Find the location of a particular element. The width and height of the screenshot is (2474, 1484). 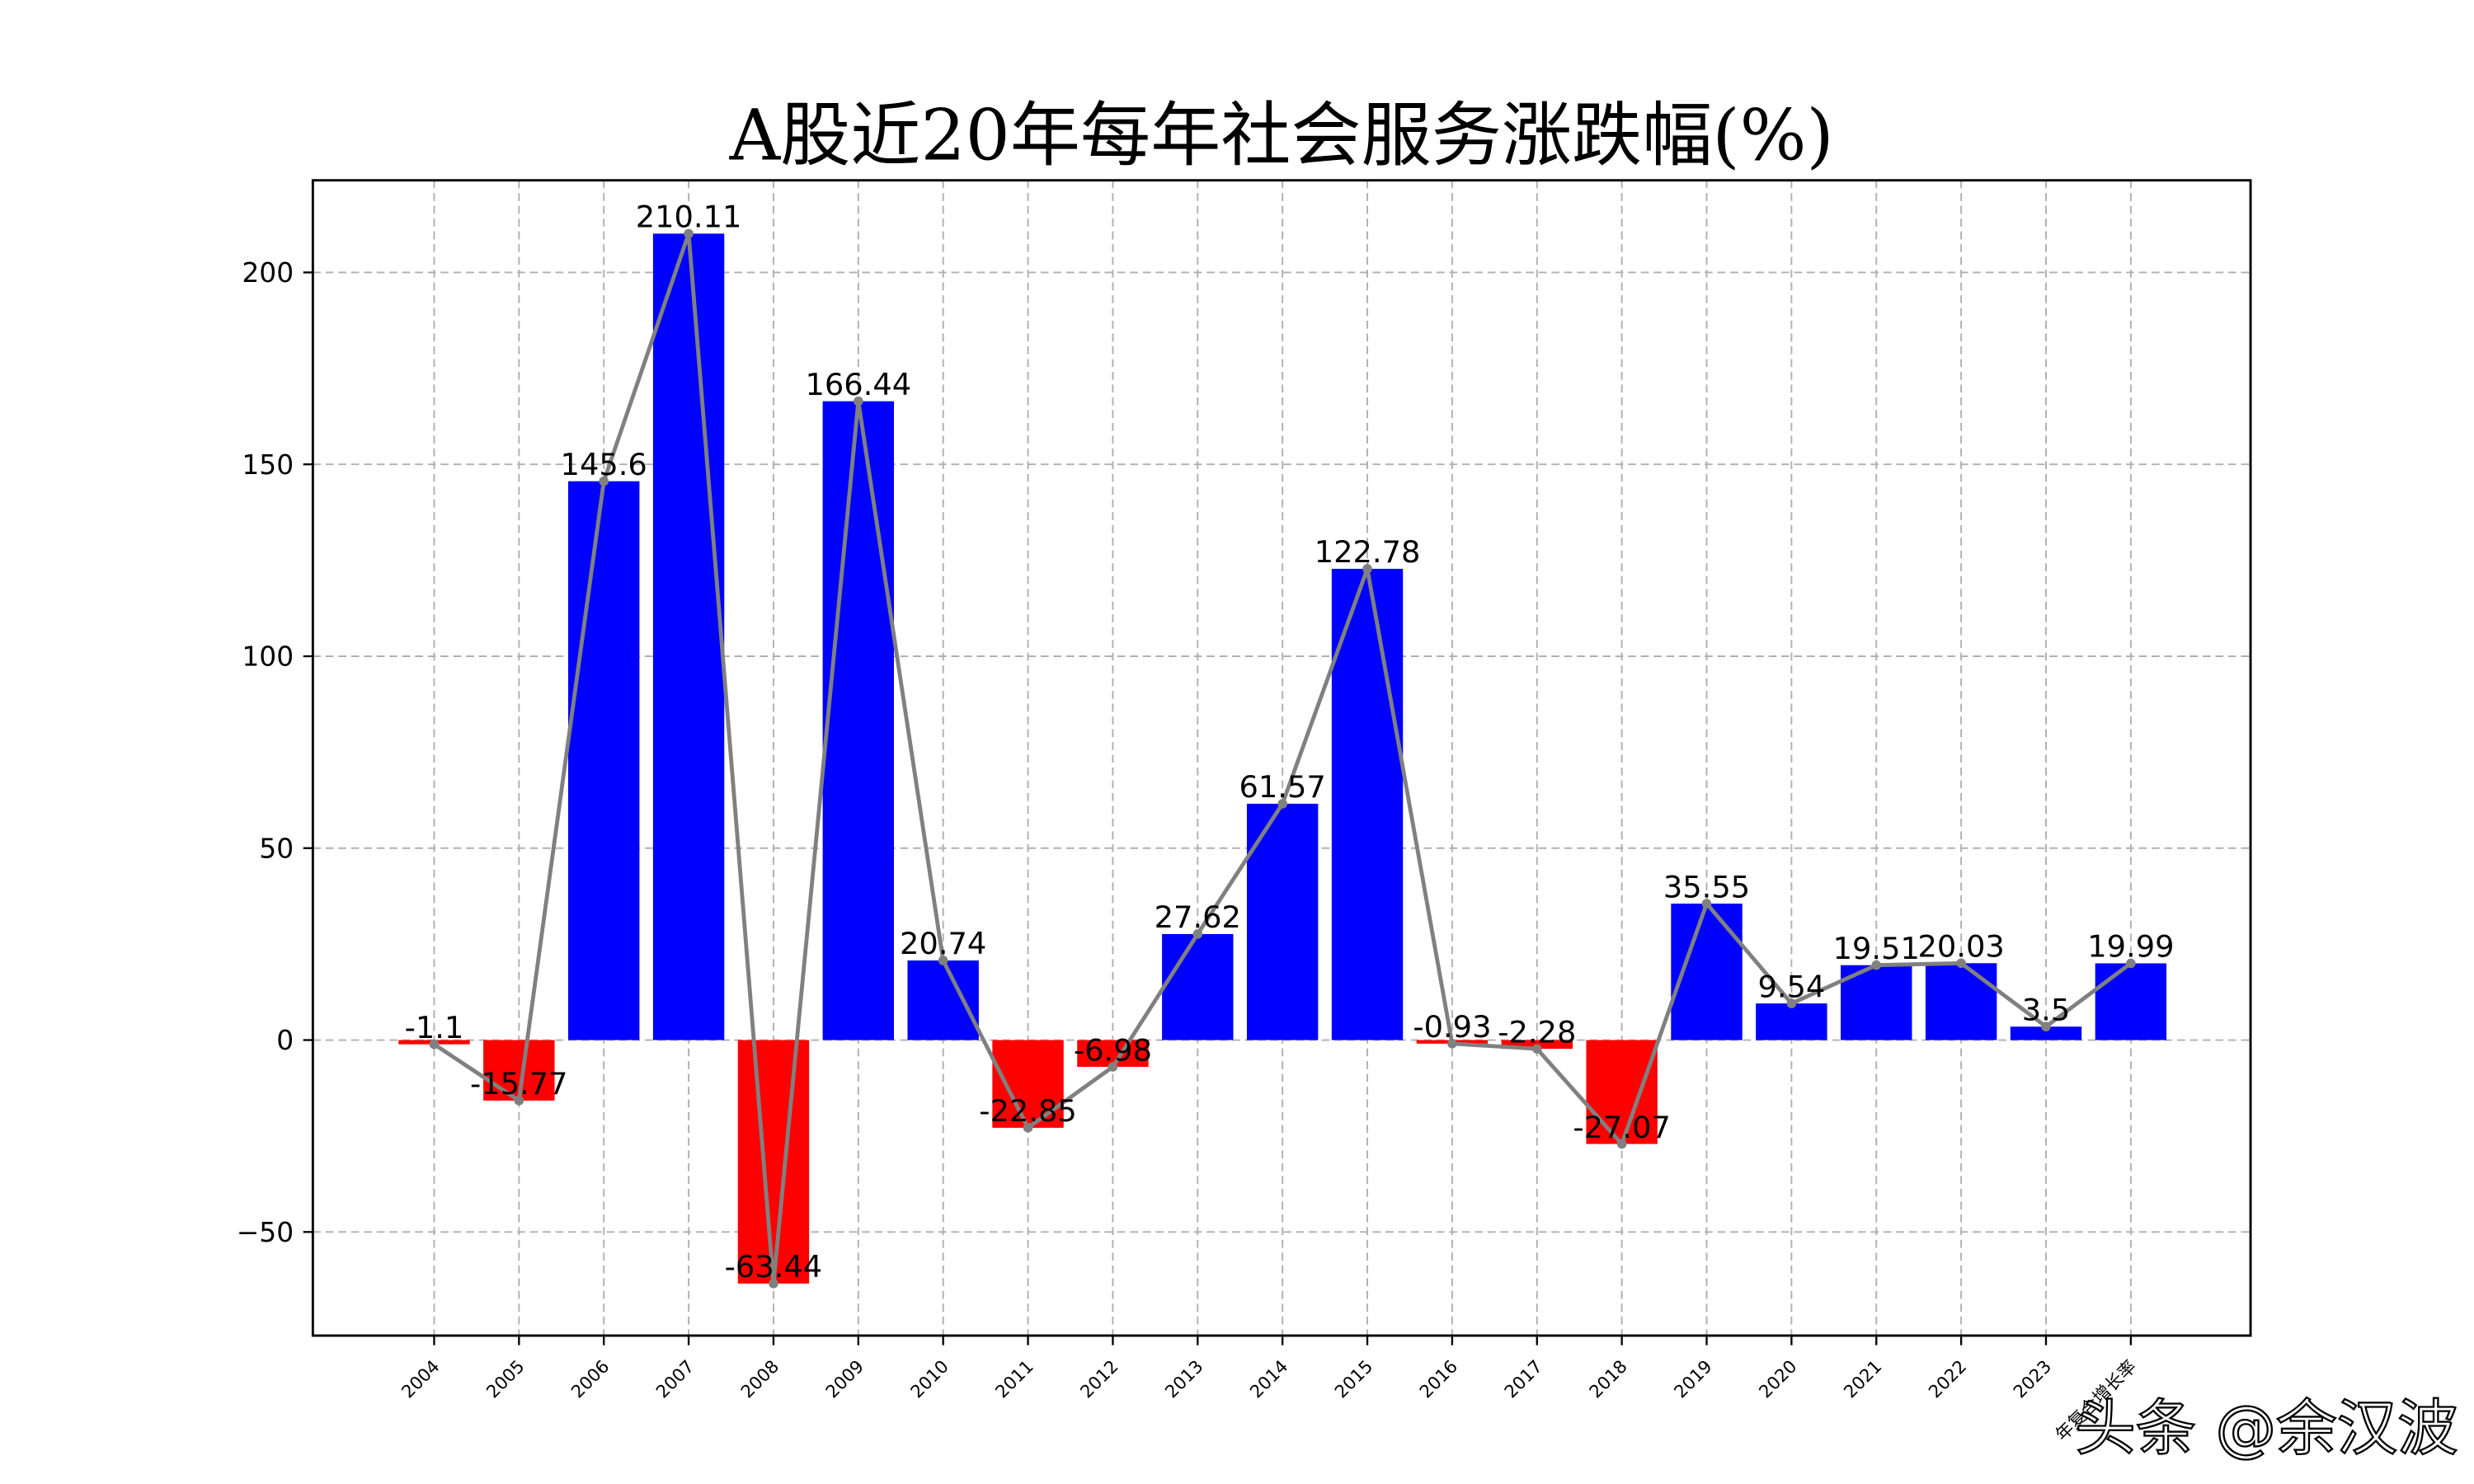

data-label: 210.11 is located at coordinates (689, 217).